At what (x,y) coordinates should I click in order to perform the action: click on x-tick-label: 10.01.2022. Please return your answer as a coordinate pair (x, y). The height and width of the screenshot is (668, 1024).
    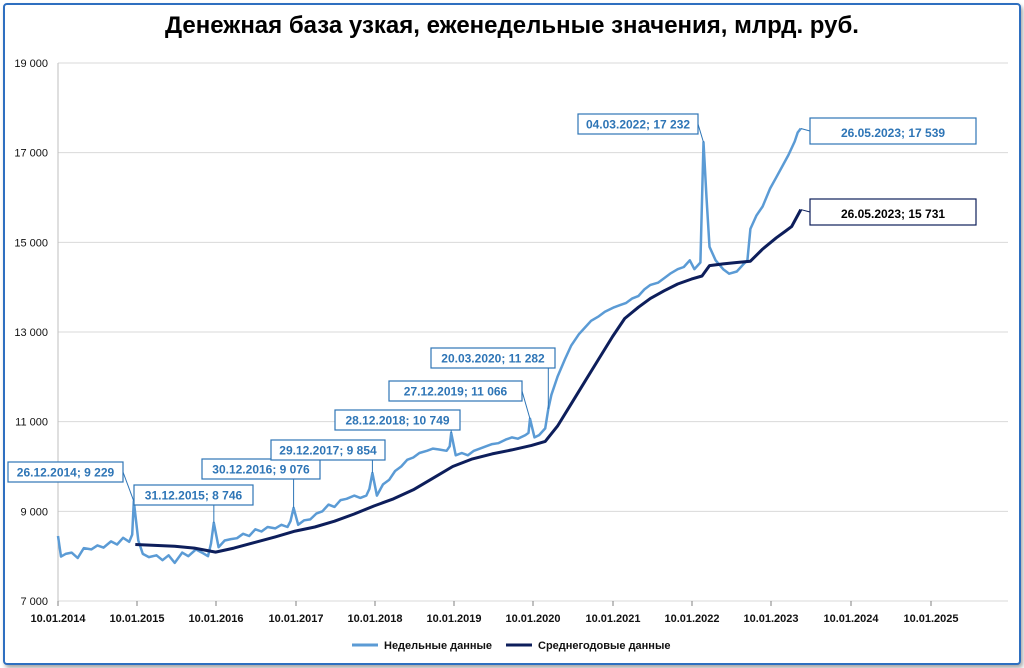
    Looking at the image, I should click on (691, 619).